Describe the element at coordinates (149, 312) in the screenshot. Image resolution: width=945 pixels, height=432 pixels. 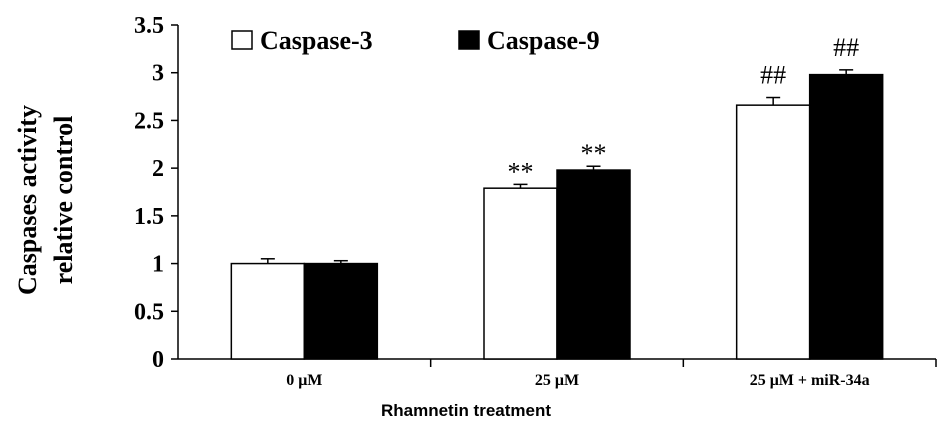
I see `y-tick-label: 0.5` at that location.